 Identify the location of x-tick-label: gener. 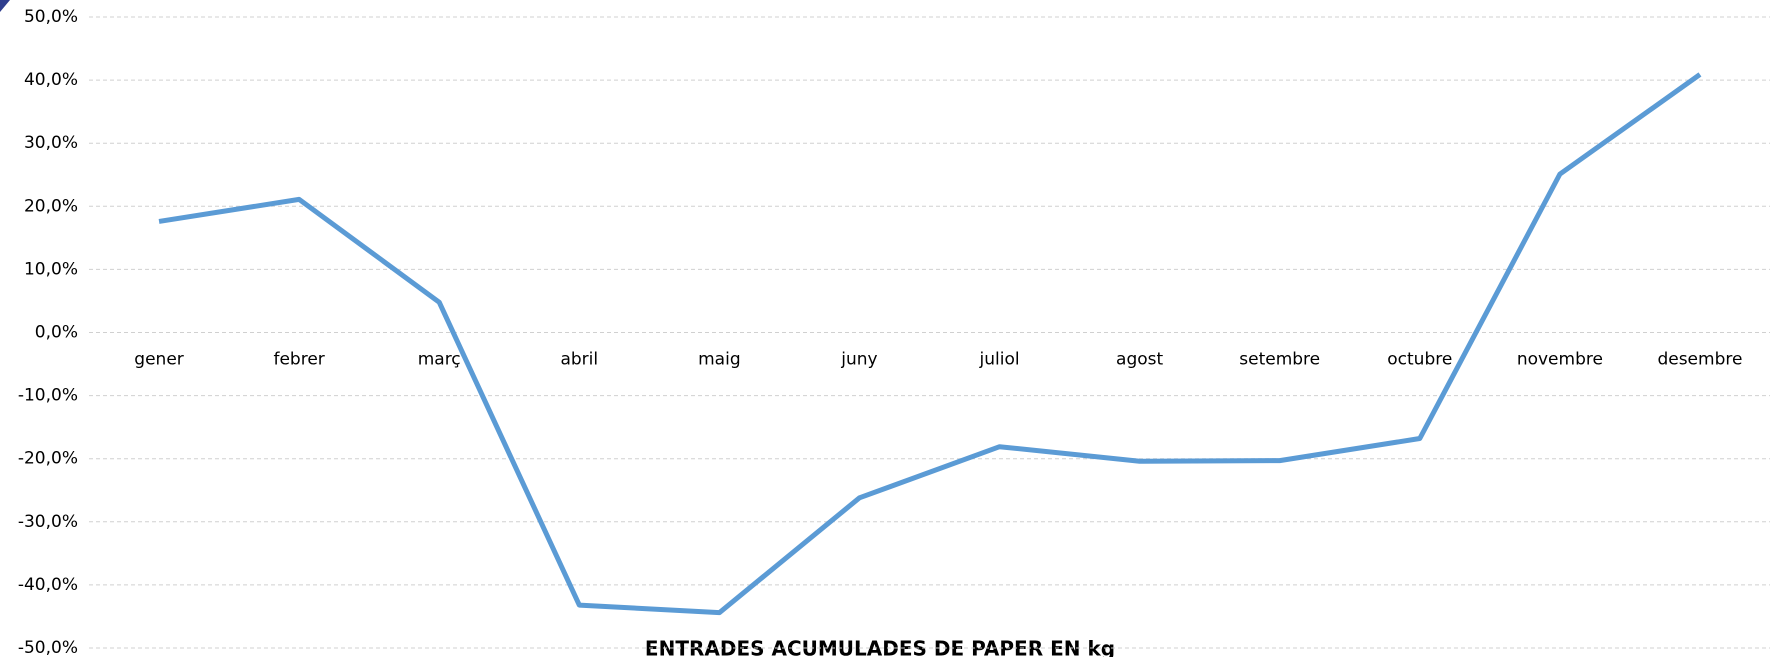
(158, 360).